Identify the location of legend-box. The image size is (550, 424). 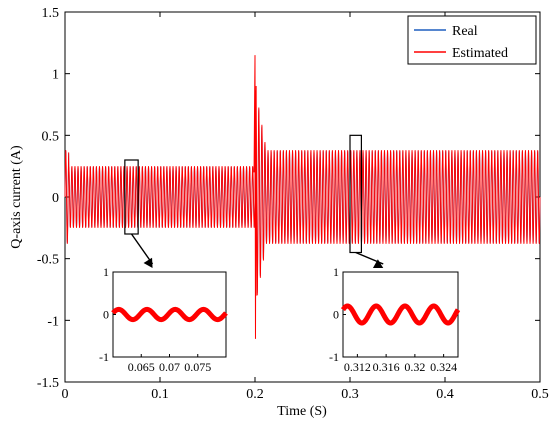
(472, 40).